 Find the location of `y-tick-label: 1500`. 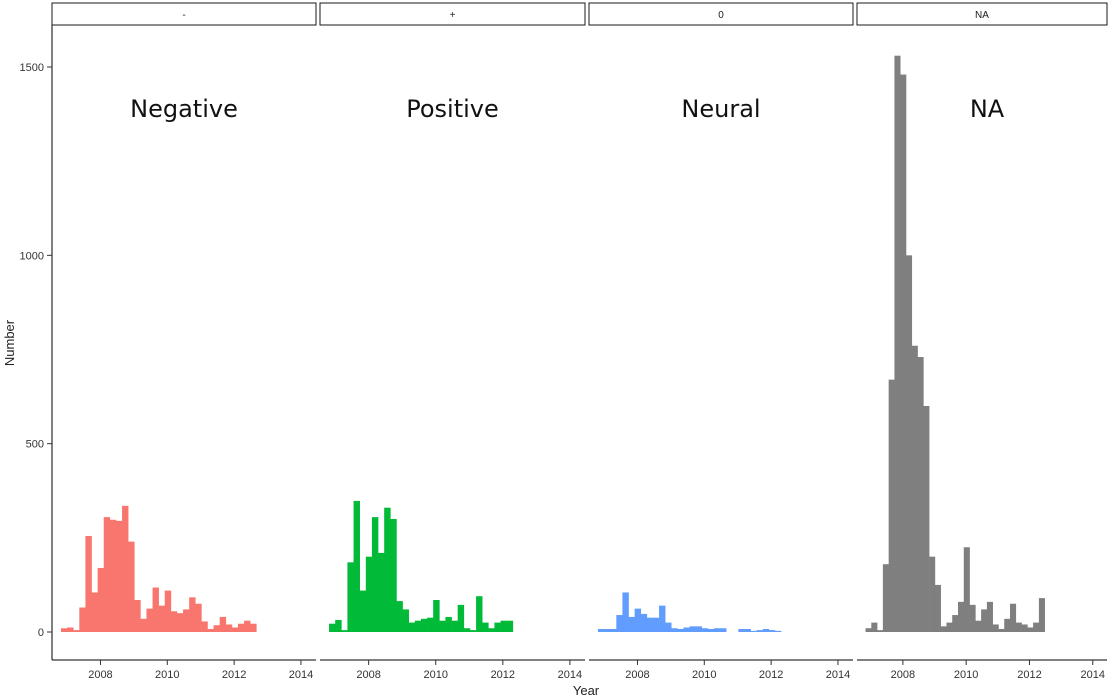

y-tick-label: 1500 is located at coordinates (32, 68).